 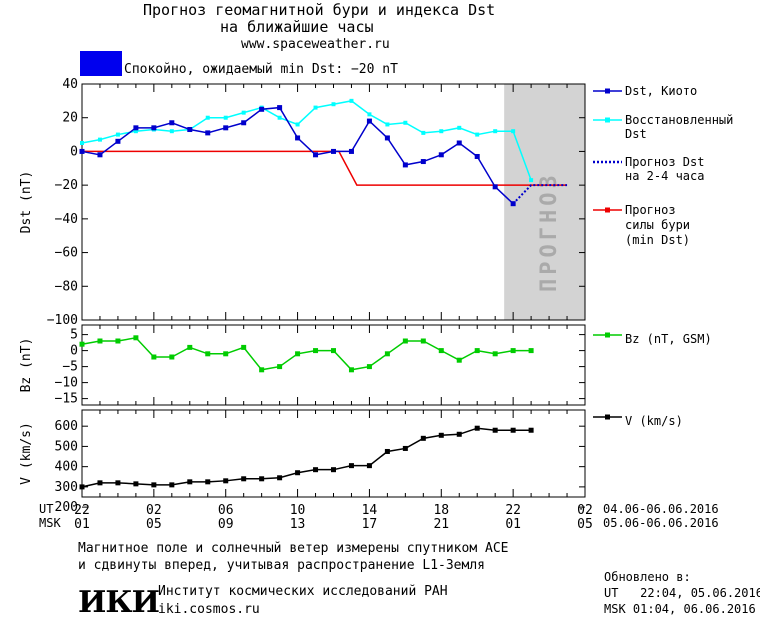 What do you see at coordinates (66, 487) in the screenshot?
I see `y-tick-label-2: 300` at bounding box center [66, 487].